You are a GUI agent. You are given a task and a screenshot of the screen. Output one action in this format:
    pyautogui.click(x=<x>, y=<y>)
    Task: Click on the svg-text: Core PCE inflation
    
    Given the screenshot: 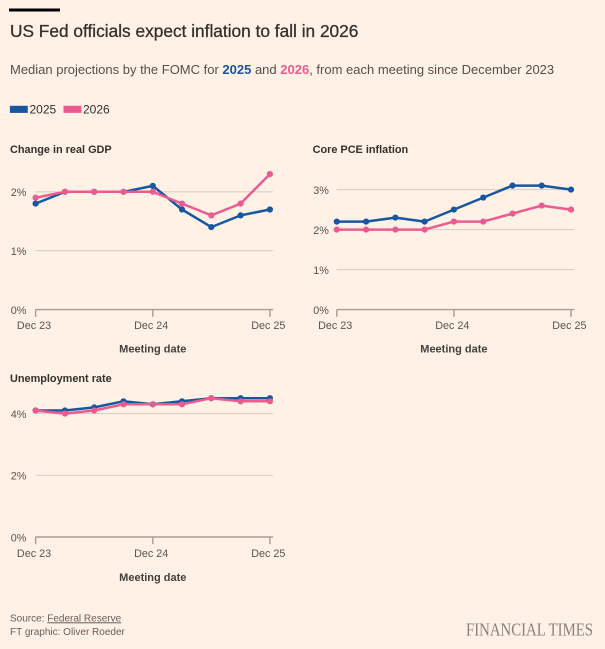 What is the action you would take?
    pyautogui.click(x=361, y=150)
    